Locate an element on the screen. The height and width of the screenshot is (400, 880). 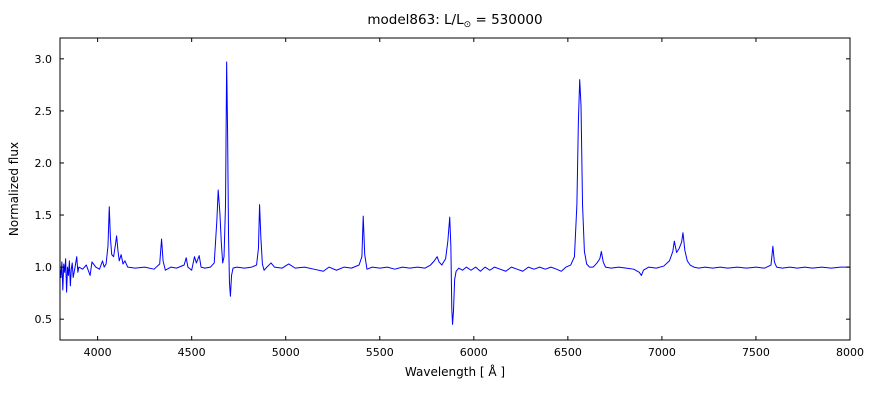
chart-title-prefix: model863: L/L is located at coordinates (415, 20).